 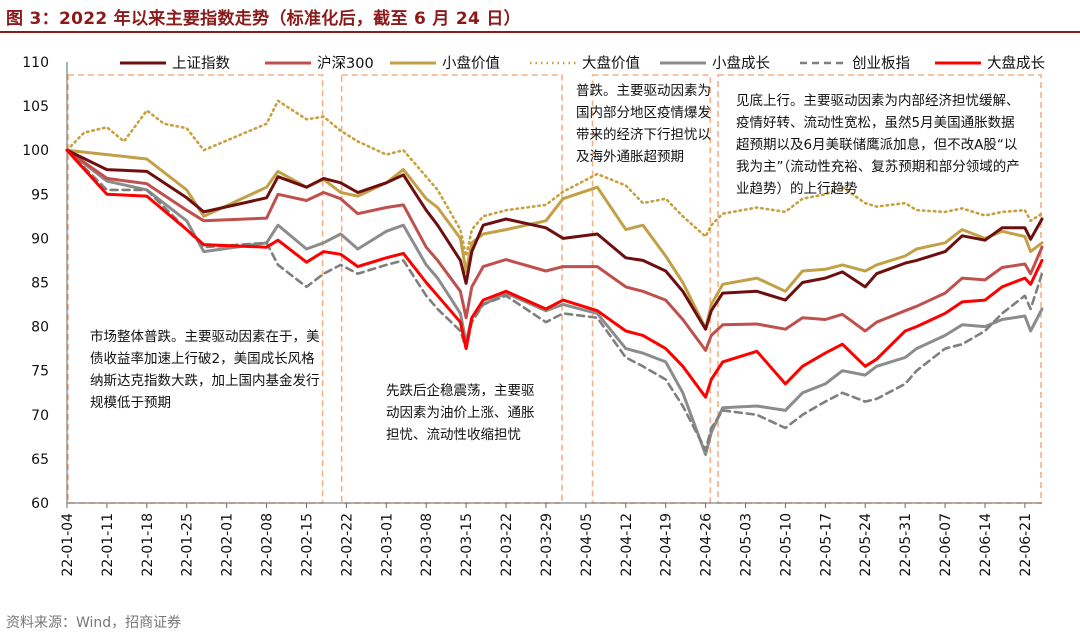 I want to click on y-tick-label: 95, so click(x=40, y=195).